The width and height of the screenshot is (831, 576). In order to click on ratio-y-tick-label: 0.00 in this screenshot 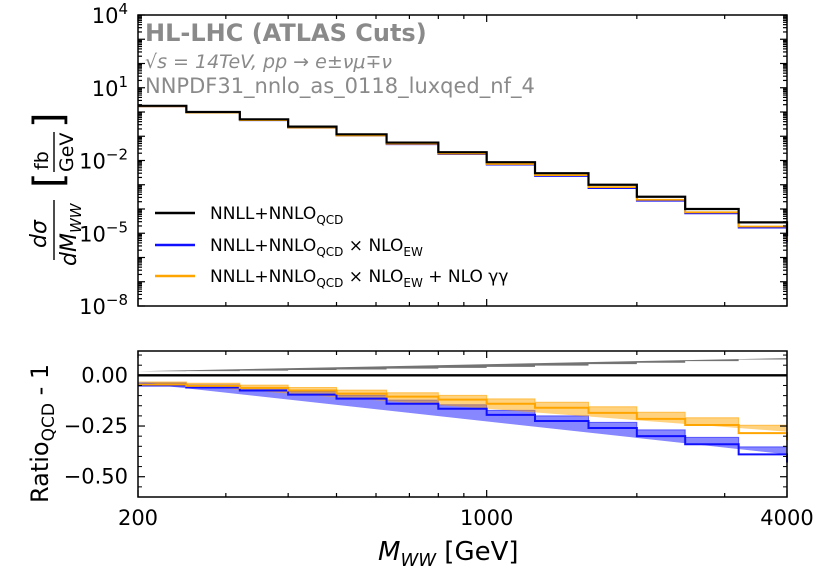, I will do `click(104, 375)`.